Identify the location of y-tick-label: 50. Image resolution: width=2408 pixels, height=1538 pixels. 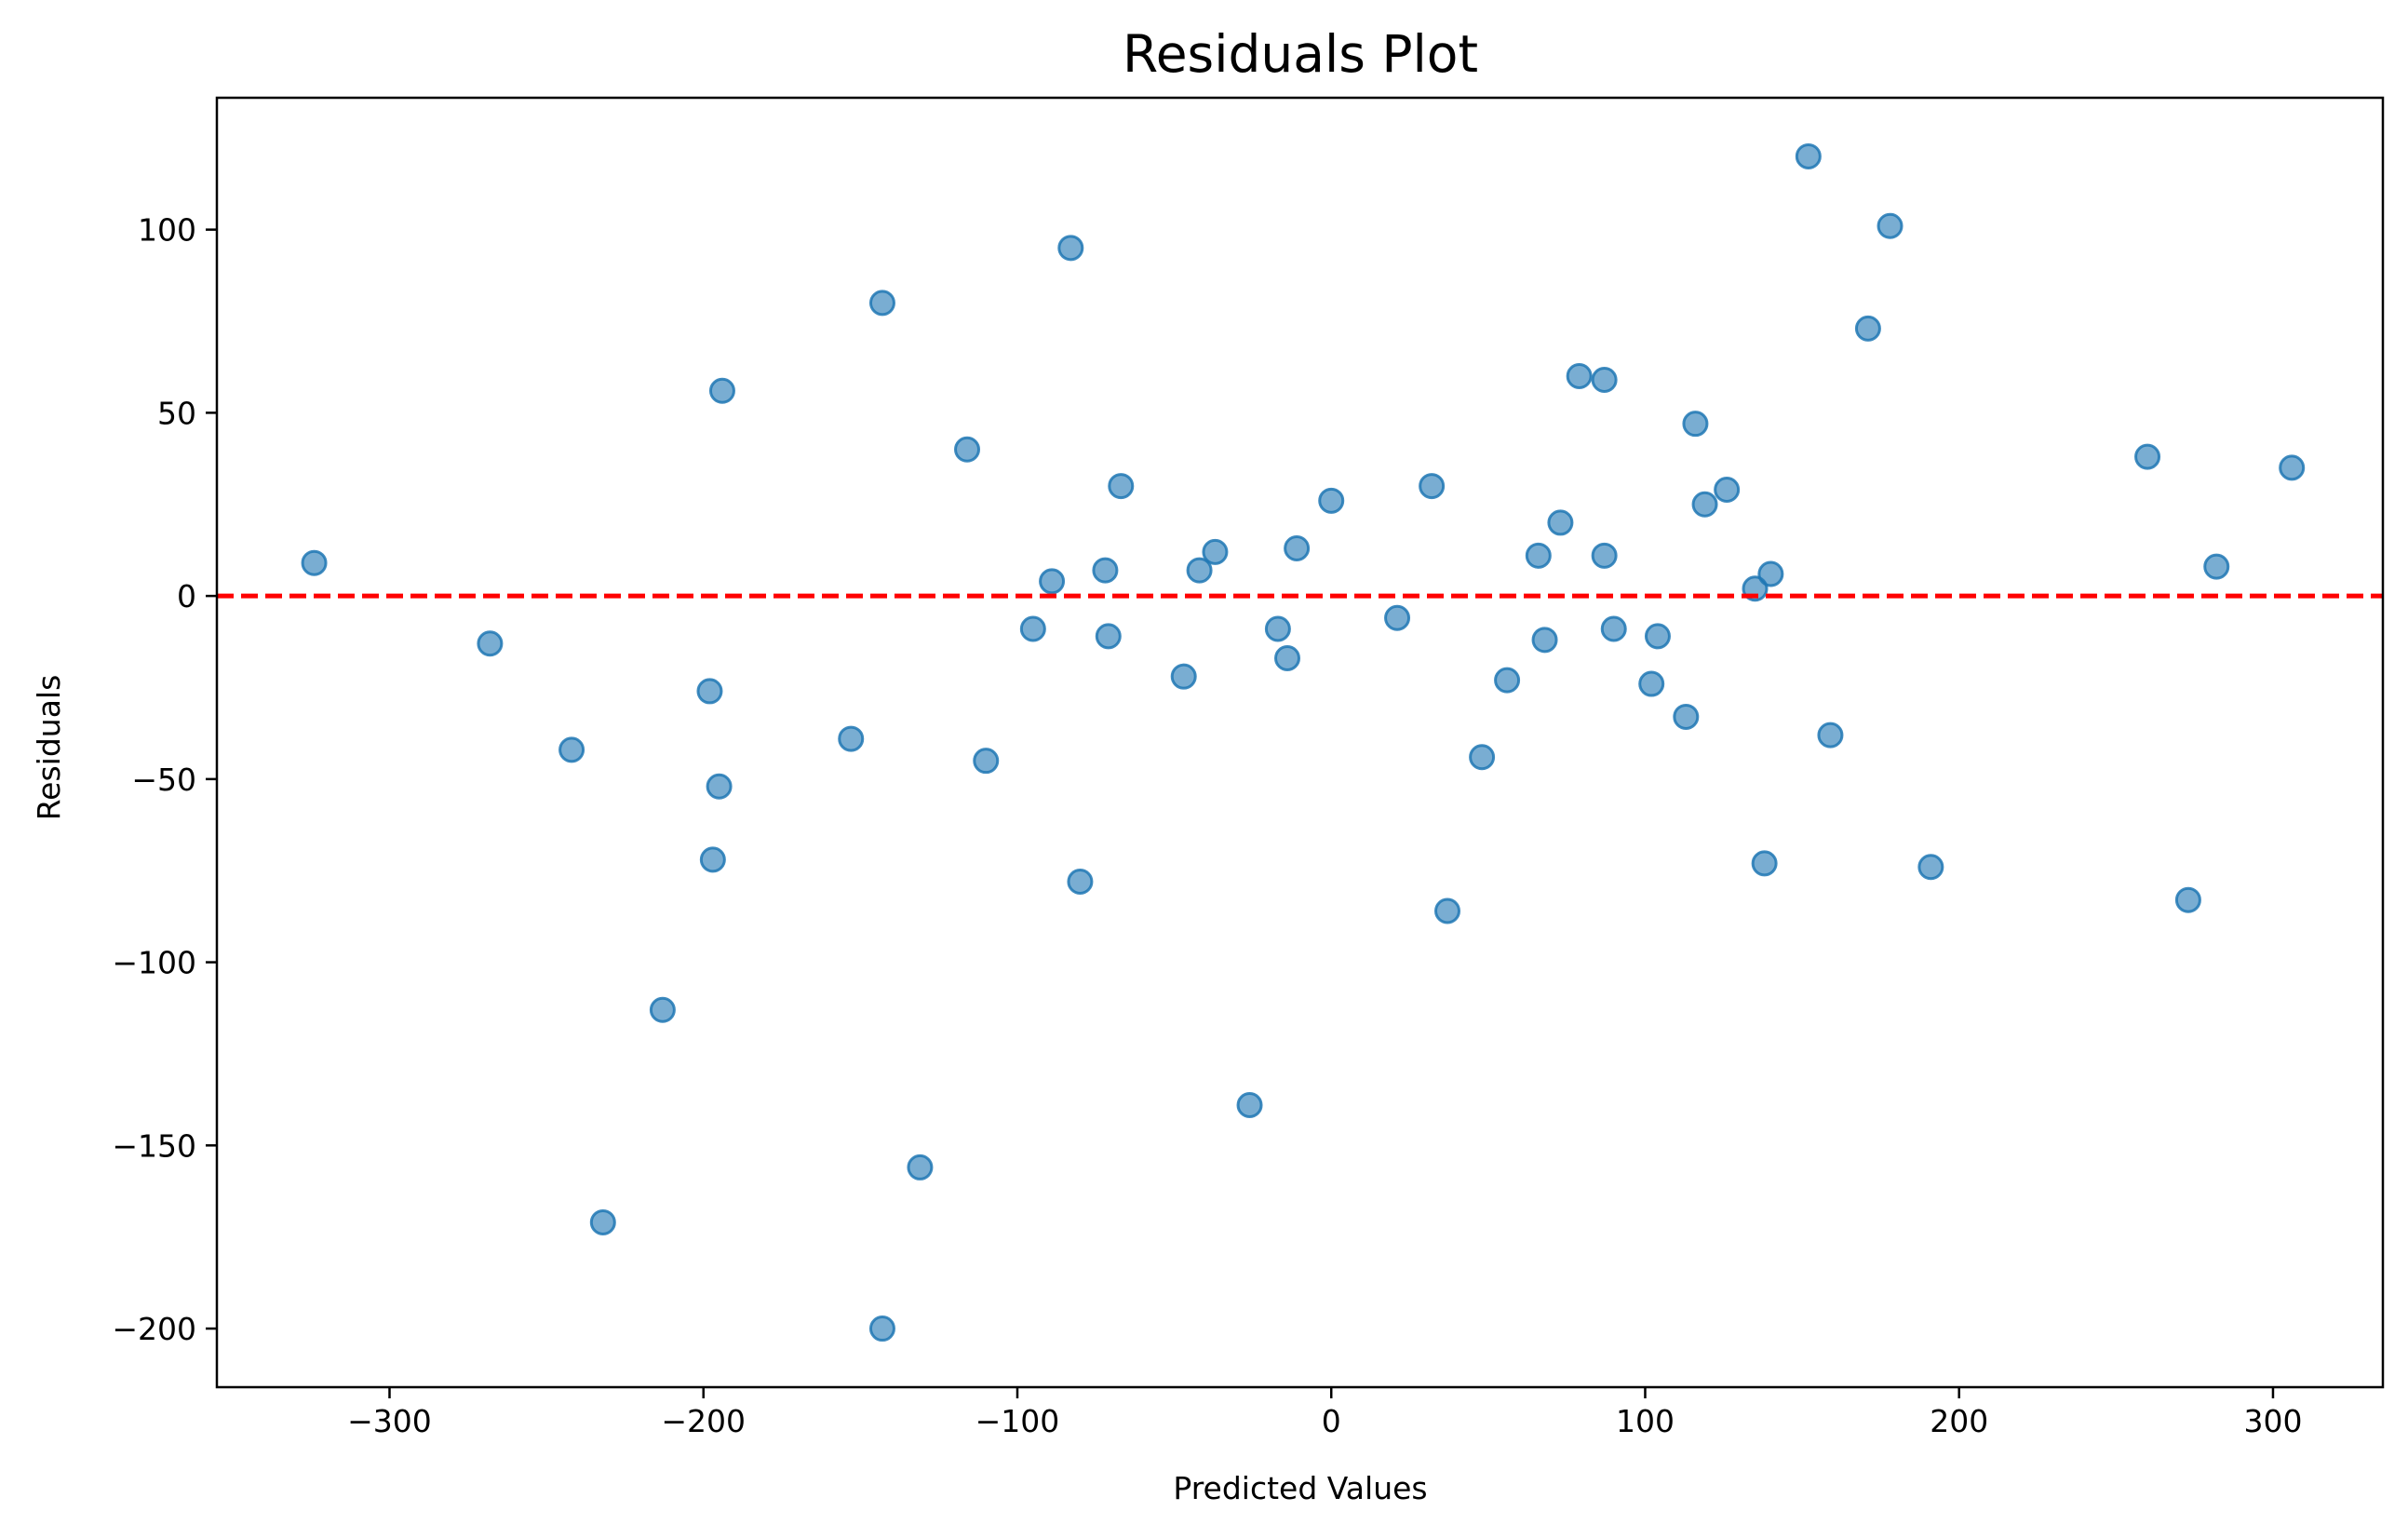
(176, 413).